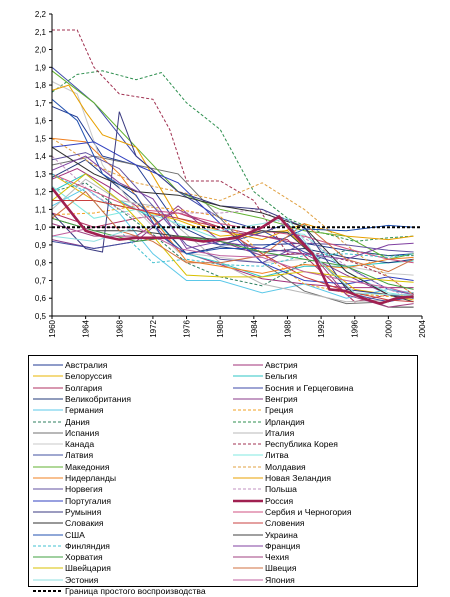 Image resolution: width=450 pixels, height=597 pixels. I want to click on y-tick-label: 2,1, so click(41, 32).